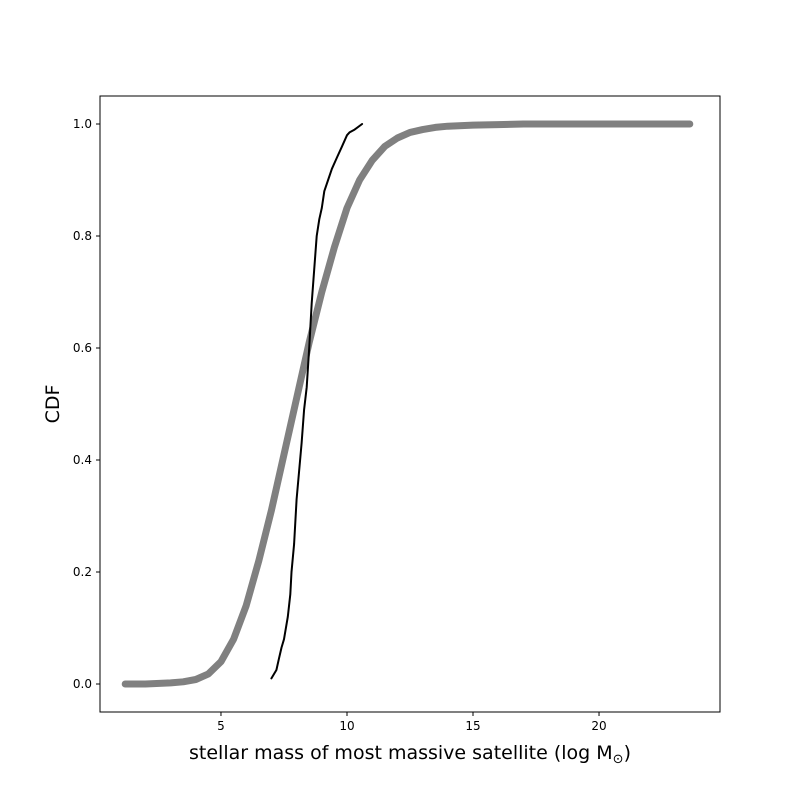  I want to click on x-tick-label: 5, so click(221, 726).